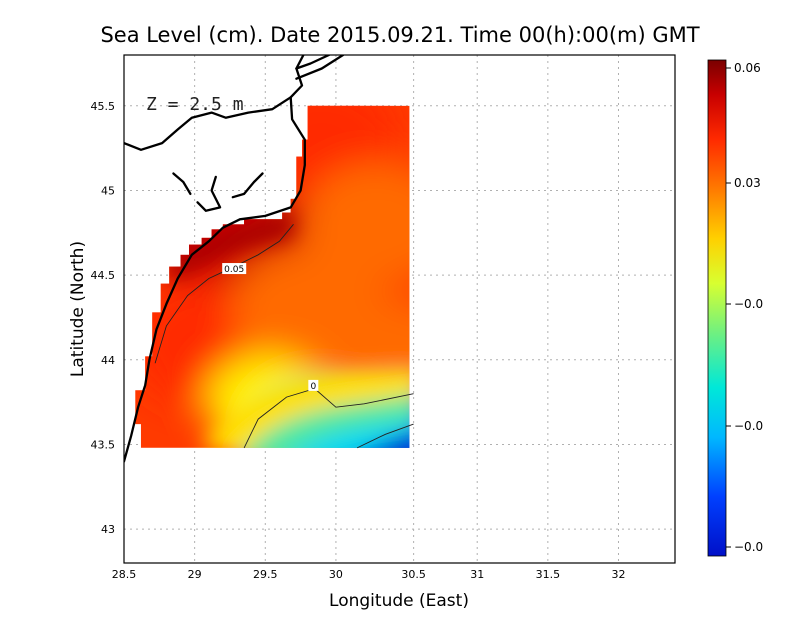 The image size is (800, 618). Describe the element at coordinates (103, 106) in the screenshot. I see `y-tick-label: 45.5` at that location.